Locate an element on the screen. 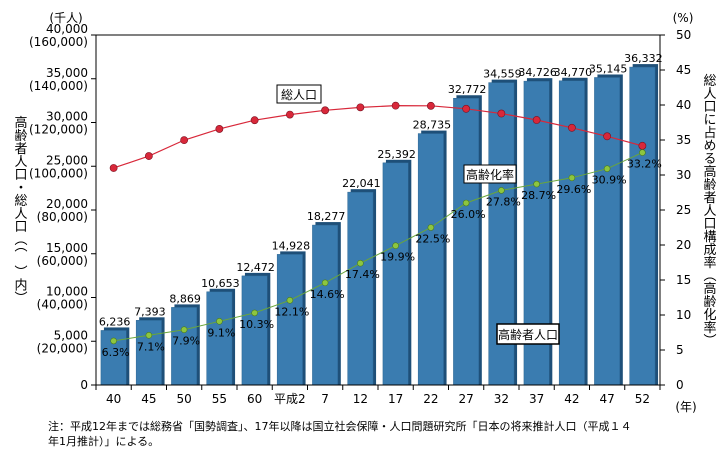 The width and height of the screenshot is (727, 460). left-tick-label: 35,000 is located at coordinates (67, 73).